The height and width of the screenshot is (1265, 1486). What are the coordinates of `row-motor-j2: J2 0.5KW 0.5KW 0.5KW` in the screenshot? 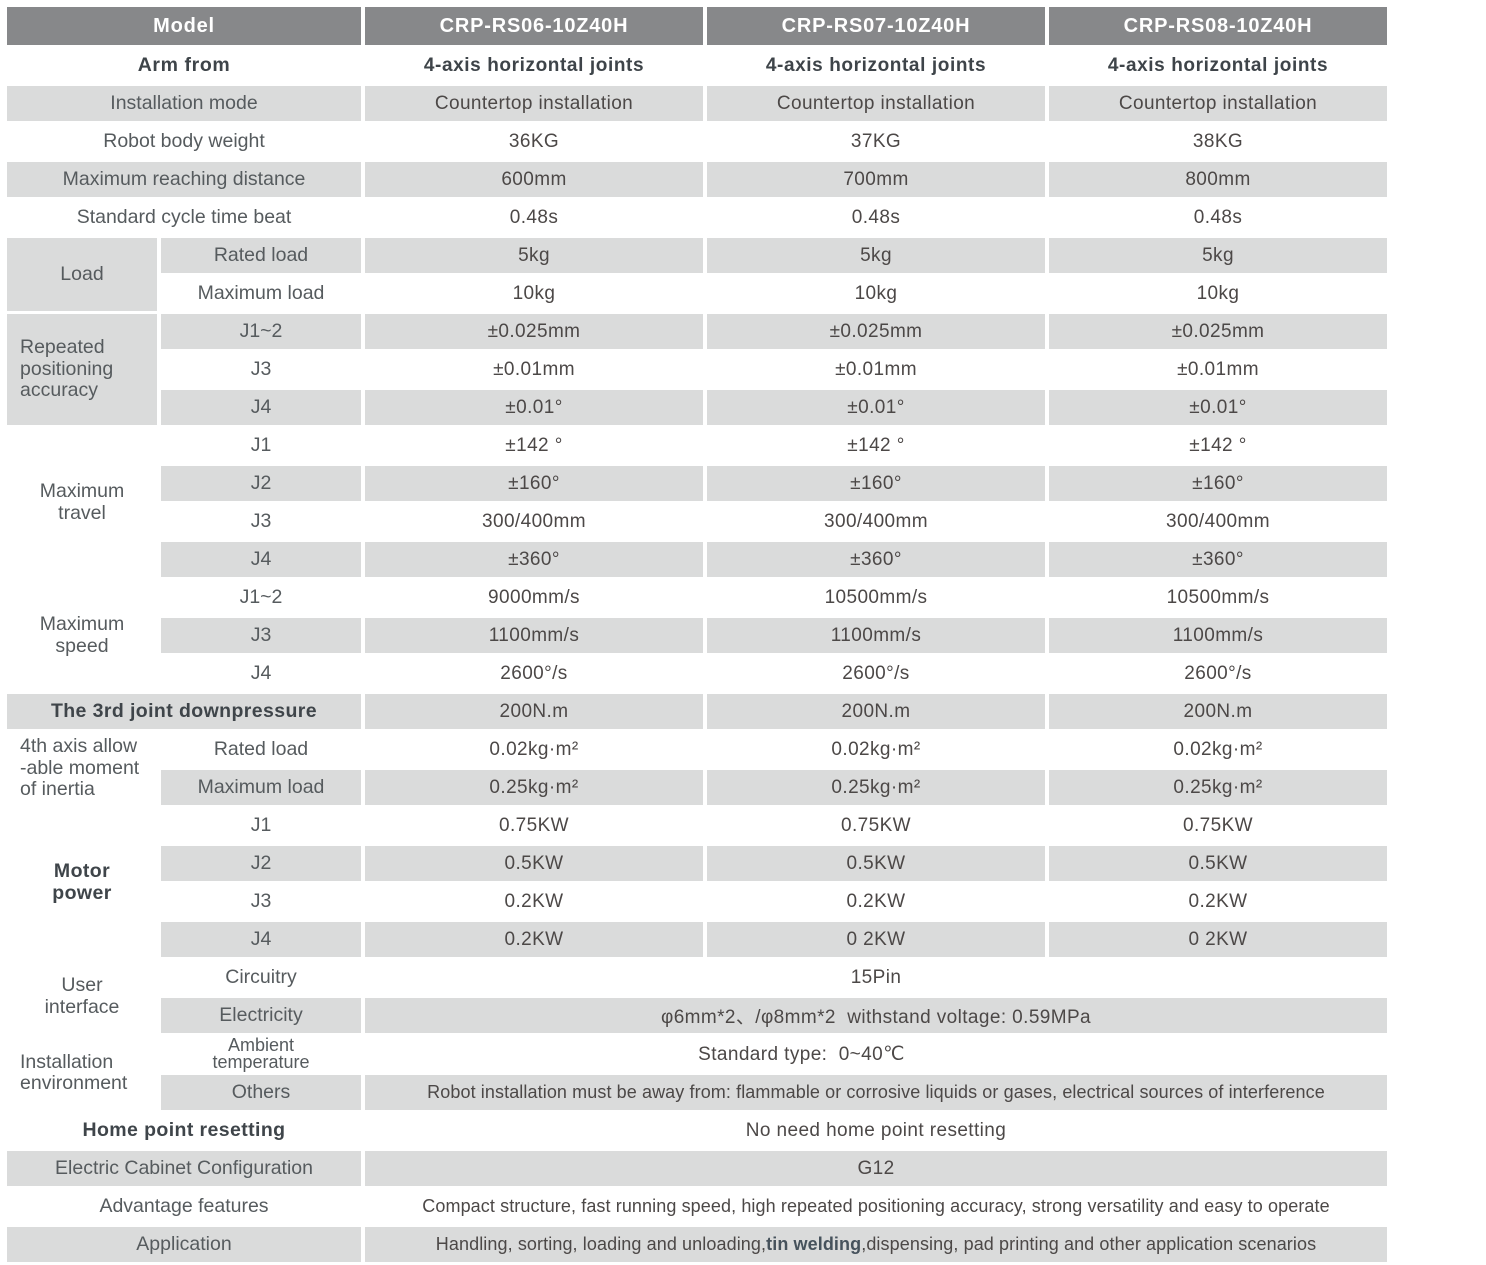 It's located at (697, 863).